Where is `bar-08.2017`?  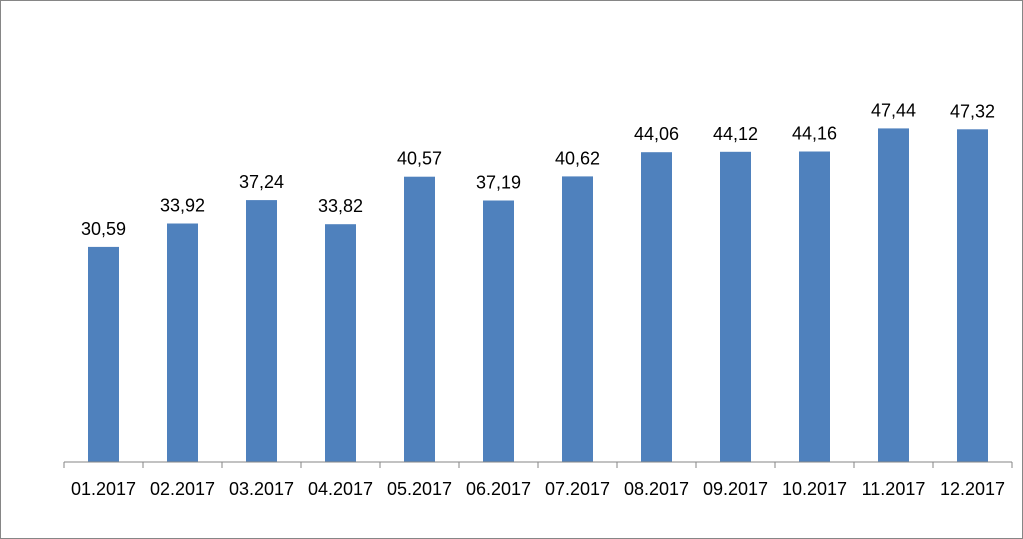
bar-08.2017 is located at coordinates (656, 307).